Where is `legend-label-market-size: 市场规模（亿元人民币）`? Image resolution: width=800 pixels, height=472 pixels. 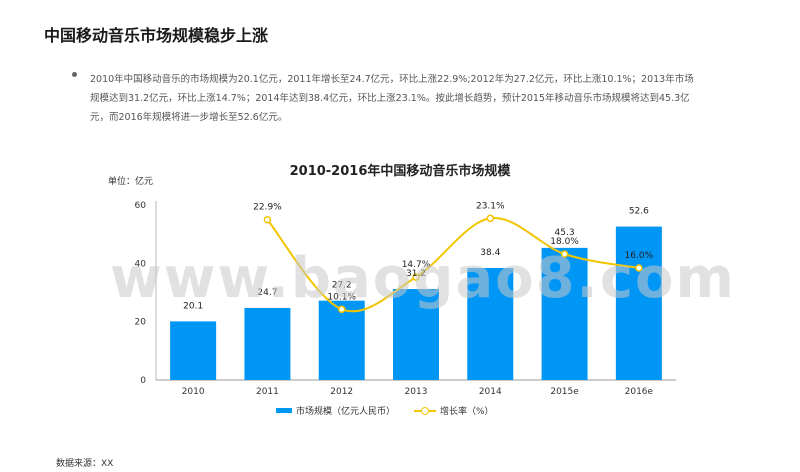
legend-label-market-size: 市场规模（亿元人民币） is located at coordinates (346, 412).